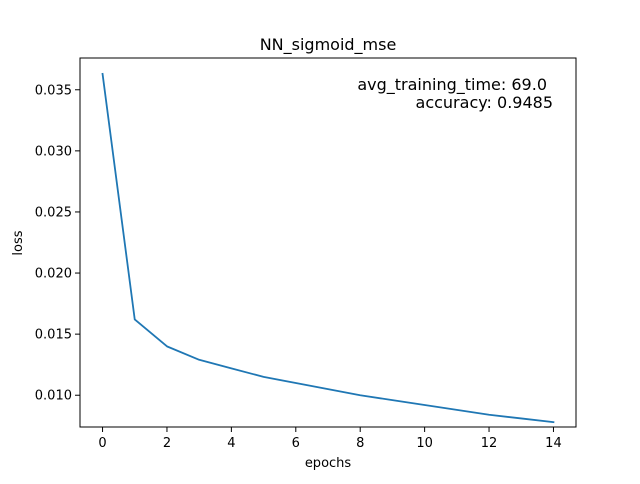 This screenshot has width=640, height=484. I want to click on x-axis-ticks: 0 2 4 6 8 10 12 14, so click(330, 439).